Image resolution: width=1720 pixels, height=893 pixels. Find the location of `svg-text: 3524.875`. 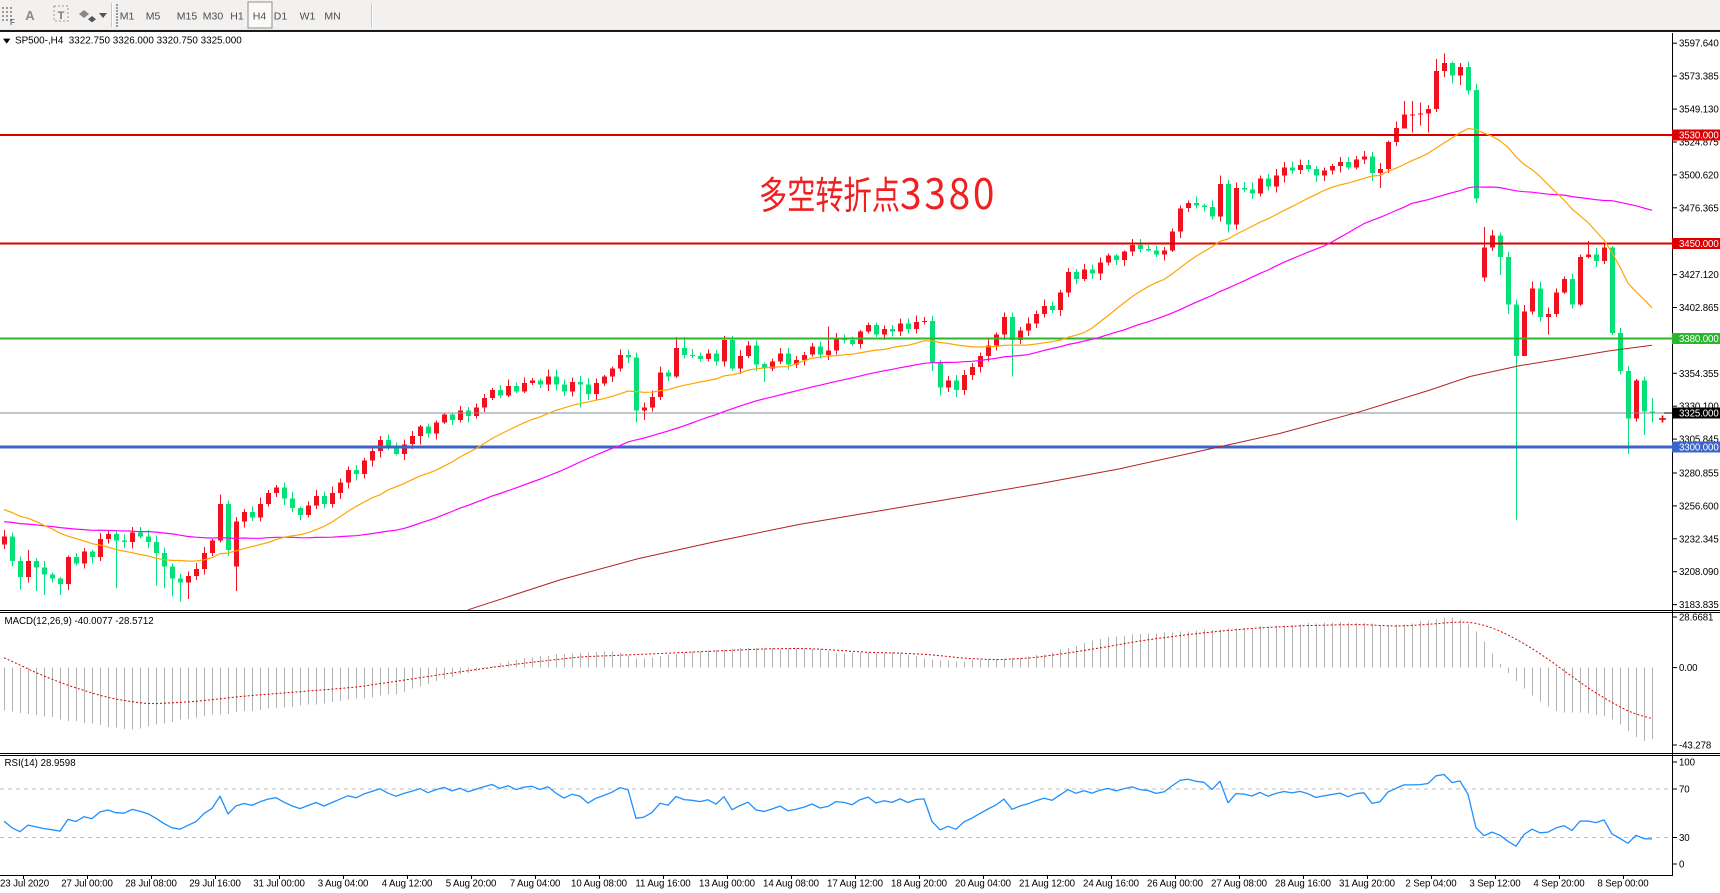

svg-text: 3524.875 is located at coordinates (1699, 143).